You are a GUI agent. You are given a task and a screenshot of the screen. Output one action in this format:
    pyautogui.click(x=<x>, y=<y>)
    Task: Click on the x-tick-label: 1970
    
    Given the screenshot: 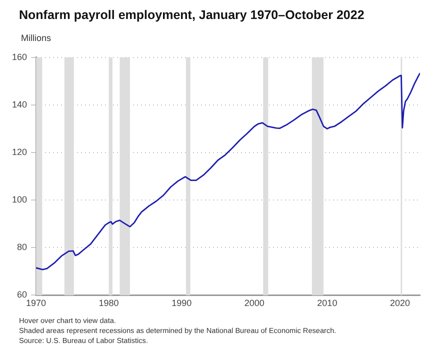 What is the action you would take?
    pyautogui.click(x=36, y=303)
    